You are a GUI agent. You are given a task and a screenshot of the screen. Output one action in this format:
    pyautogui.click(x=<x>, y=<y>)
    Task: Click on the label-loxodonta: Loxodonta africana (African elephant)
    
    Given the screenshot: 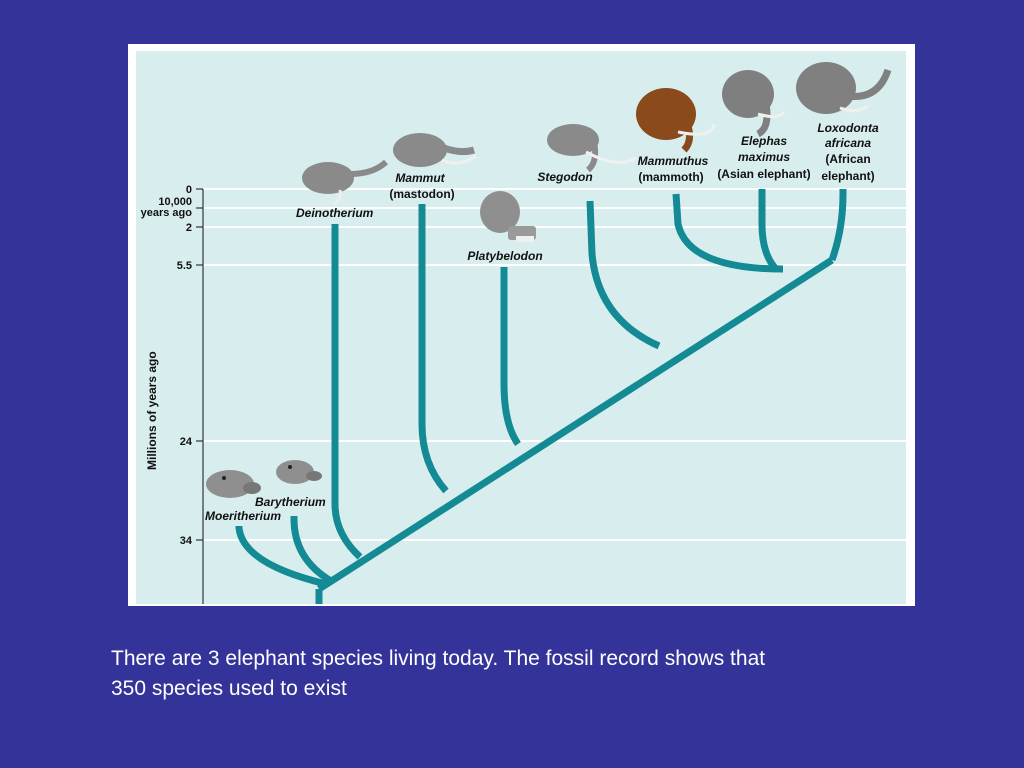 What is the action you would take?
    pyautogui.click(x=848, y=152)
    